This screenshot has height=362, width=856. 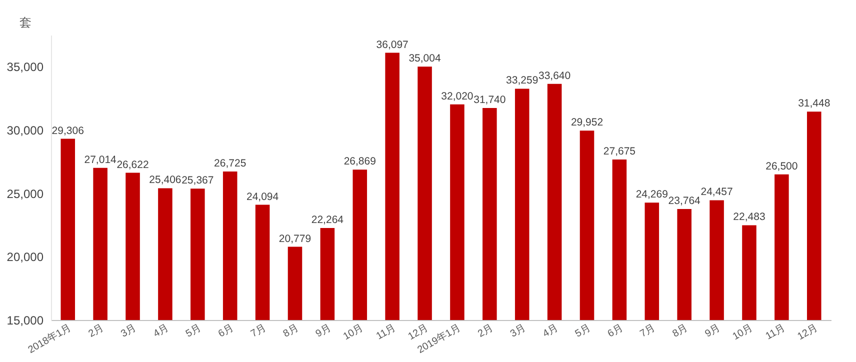 I want to click on data-label: 22,264, so click(x=327, y=220).